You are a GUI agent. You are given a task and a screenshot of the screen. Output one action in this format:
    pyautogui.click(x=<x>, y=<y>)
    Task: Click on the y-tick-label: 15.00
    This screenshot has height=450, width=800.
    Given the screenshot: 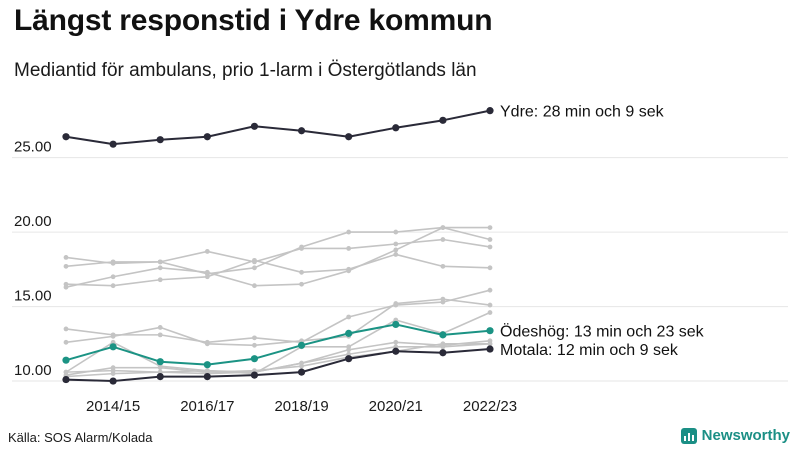 What is the action you would take?
    pyautogui.click(x=33, y=296)
    